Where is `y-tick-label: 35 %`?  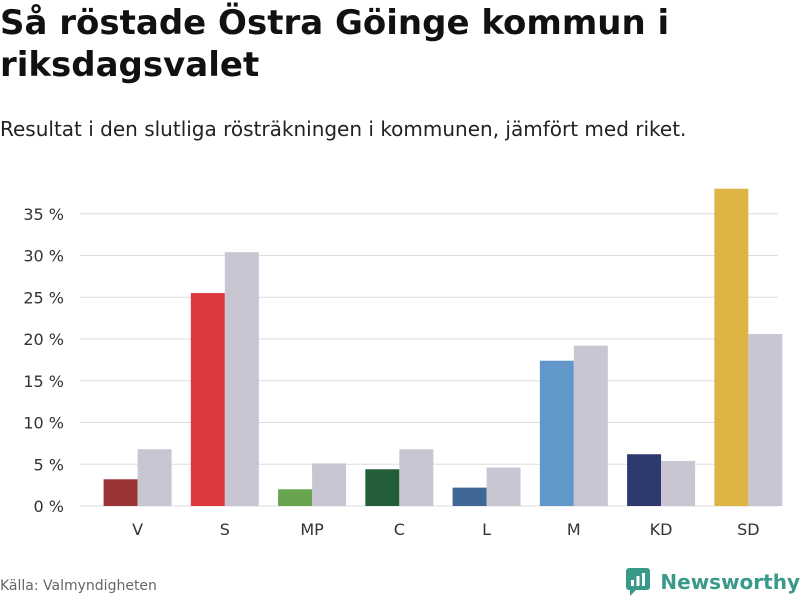
y-tick-label: 35 % is located at coordinates (43, 214).